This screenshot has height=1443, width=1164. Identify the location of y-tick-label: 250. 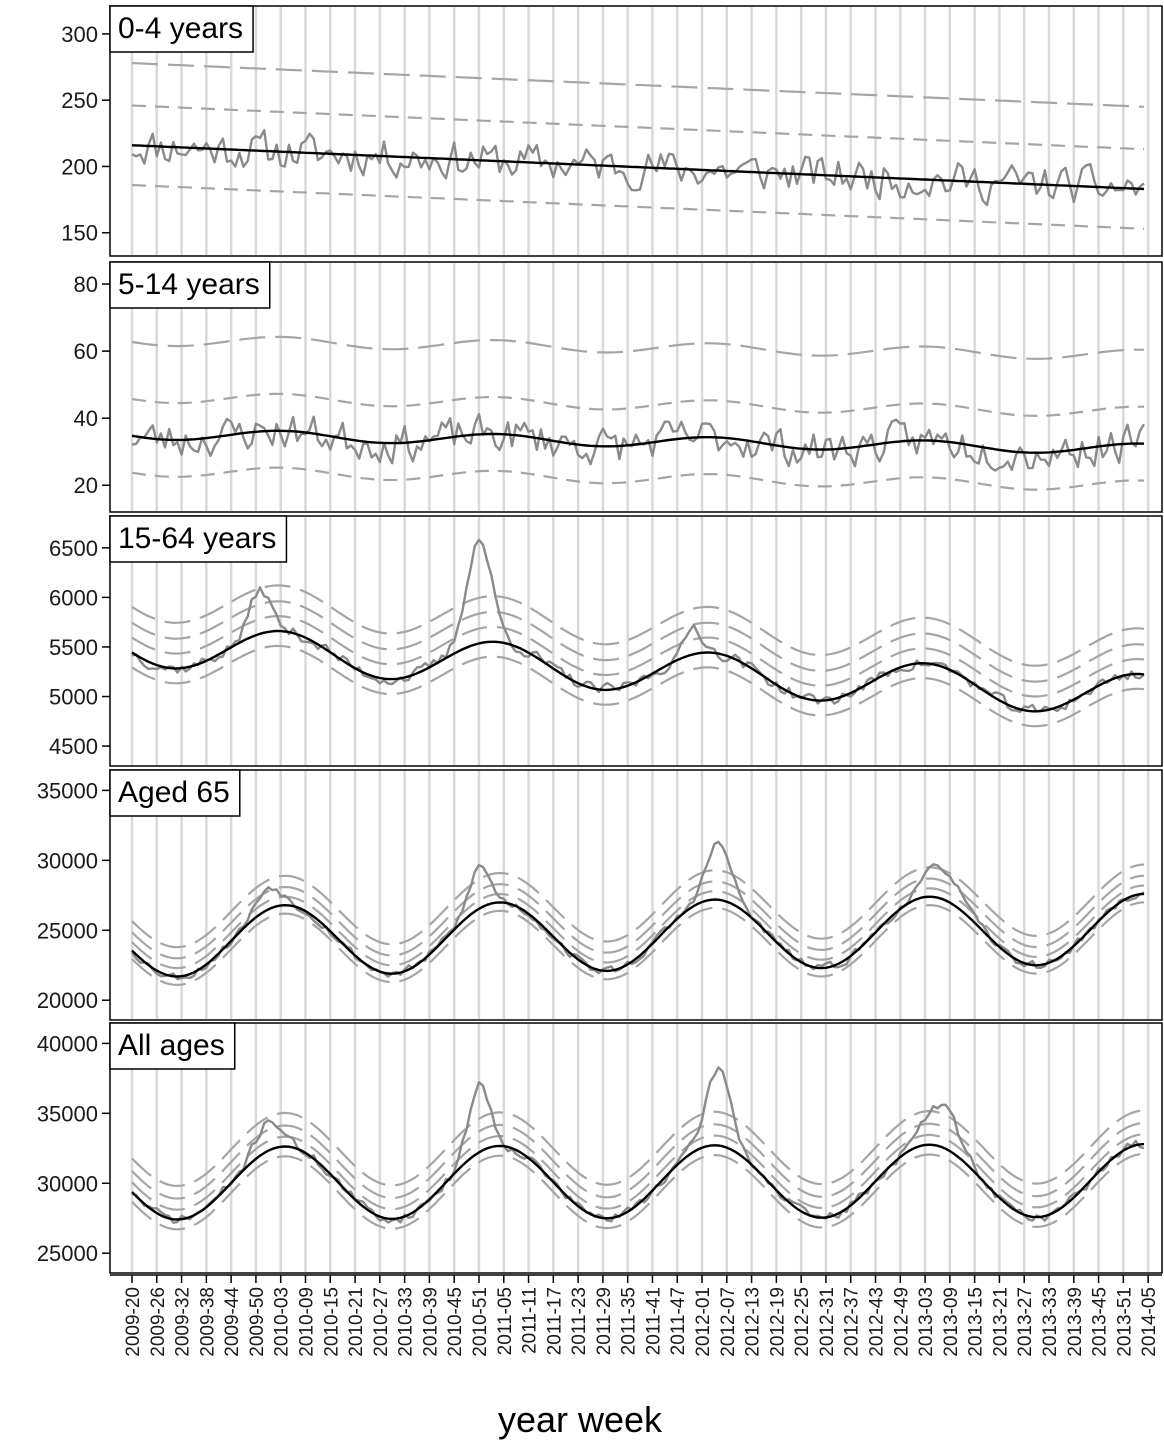
(79, 100).